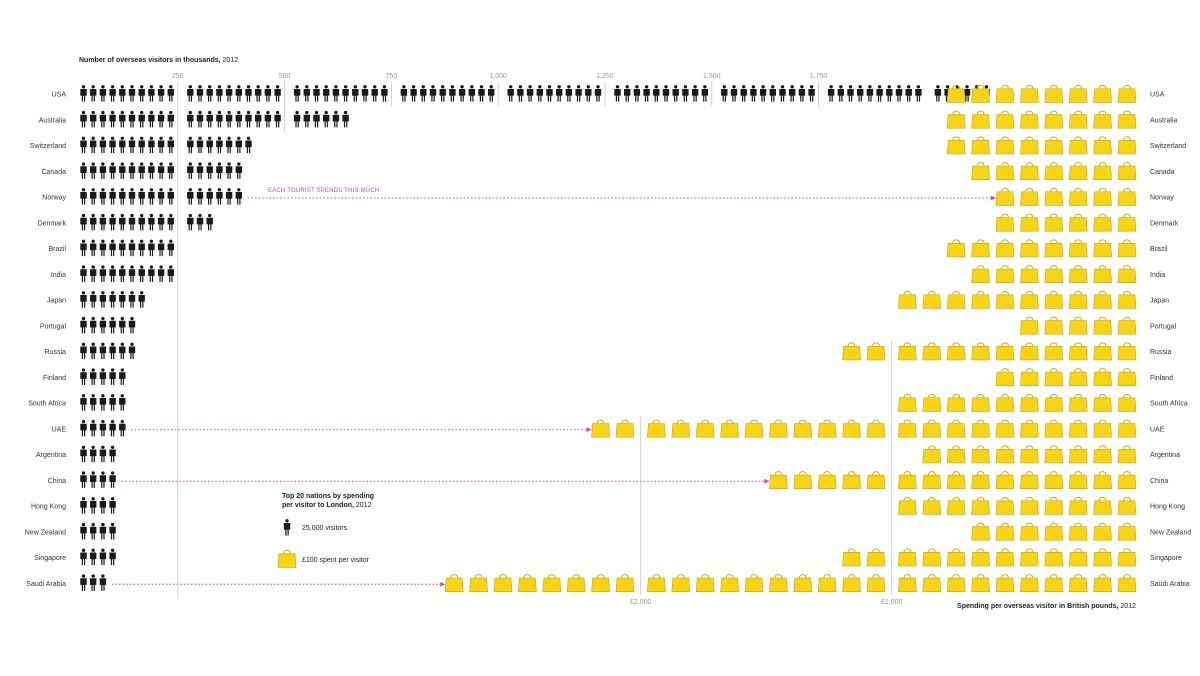 The width and height of the screenshot is (1200, 676). What do you see at coordinates (608, 248) in the screenshot?
I see `country-row: Brazil Brazil` at bounding box center [608, 248].